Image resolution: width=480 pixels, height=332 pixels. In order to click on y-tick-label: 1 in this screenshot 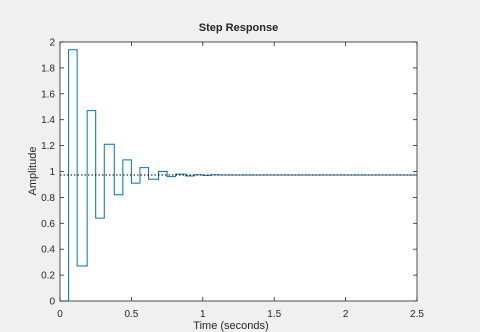, I will do `click(52, 172)`.